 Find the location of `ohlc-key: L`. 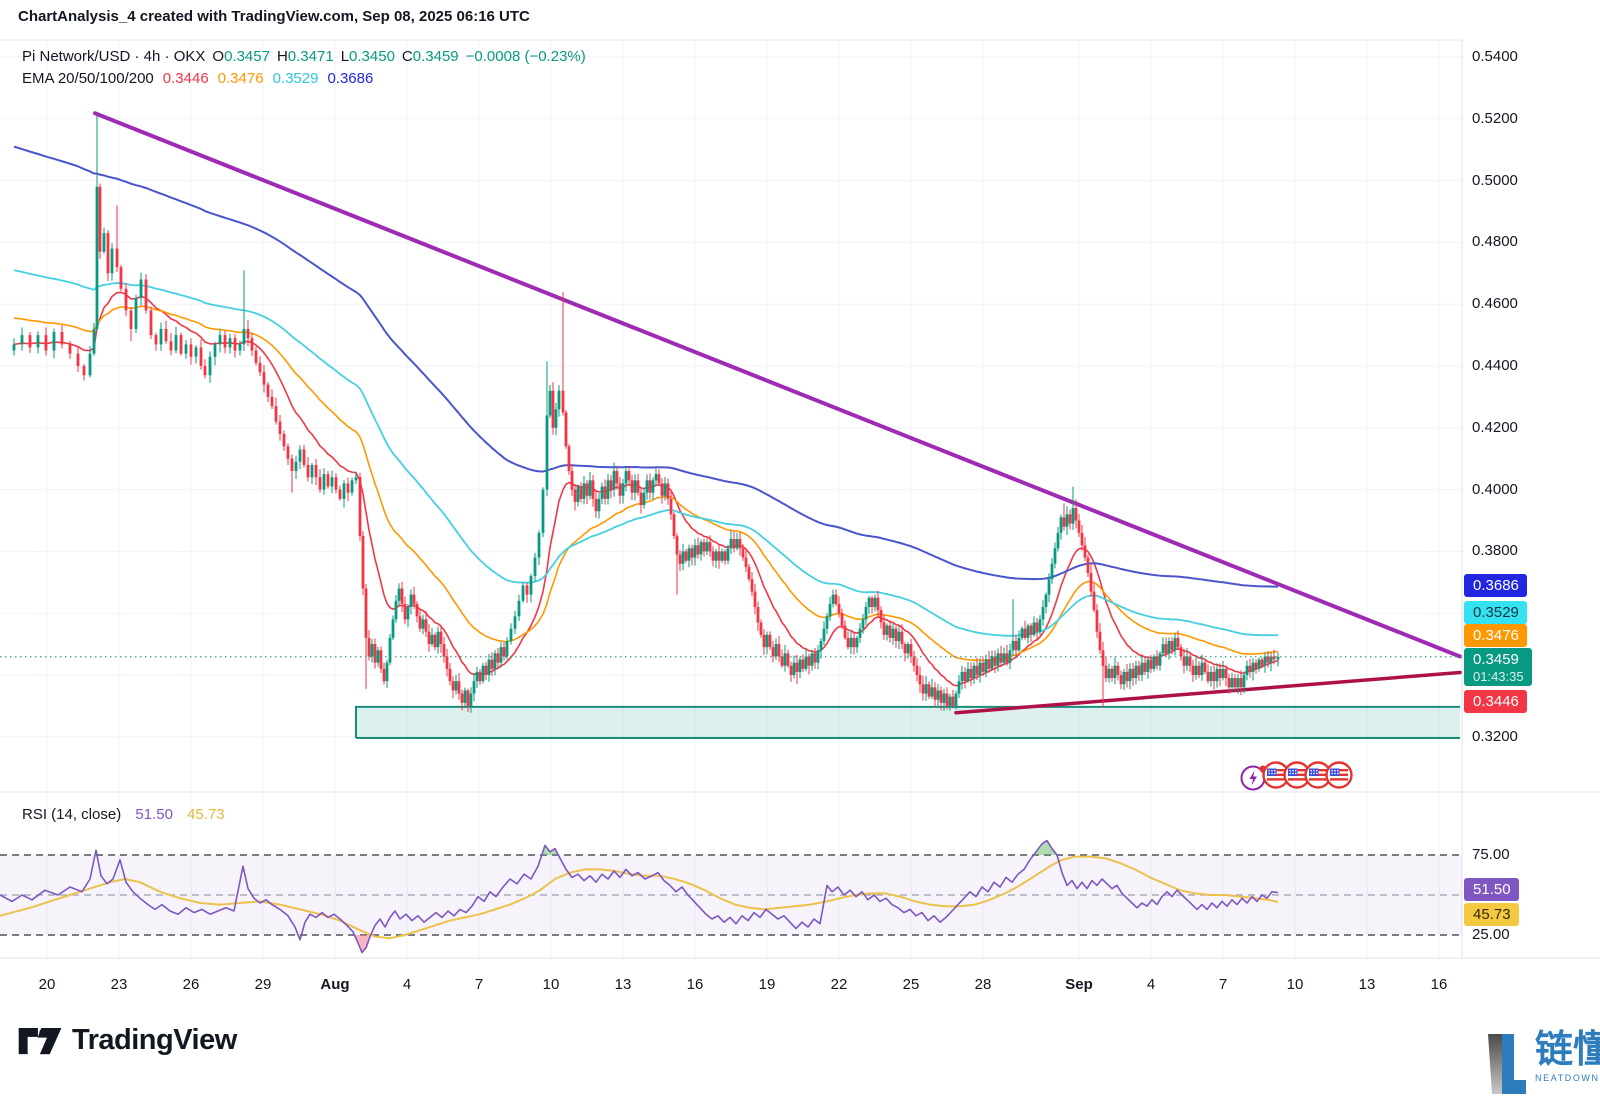

ohlc-key: L is located at coordinates (345, 56).